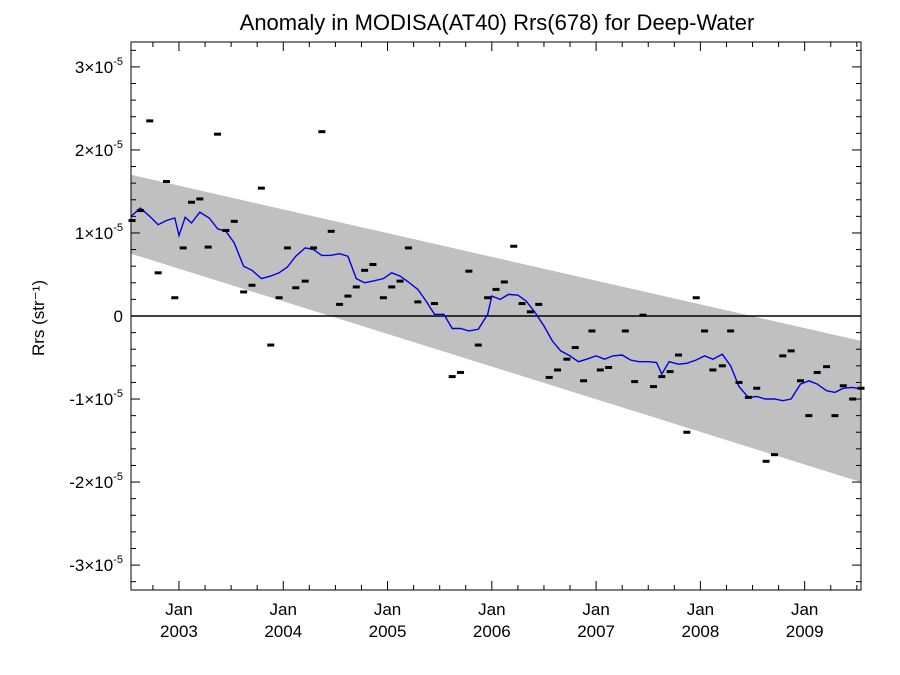 The height and width of the screenshot is (675, 900). Describe the element at coordinates (99, 66) in the screenshot. I see `y-tick-label: 3×10⁻⁵` at that location.